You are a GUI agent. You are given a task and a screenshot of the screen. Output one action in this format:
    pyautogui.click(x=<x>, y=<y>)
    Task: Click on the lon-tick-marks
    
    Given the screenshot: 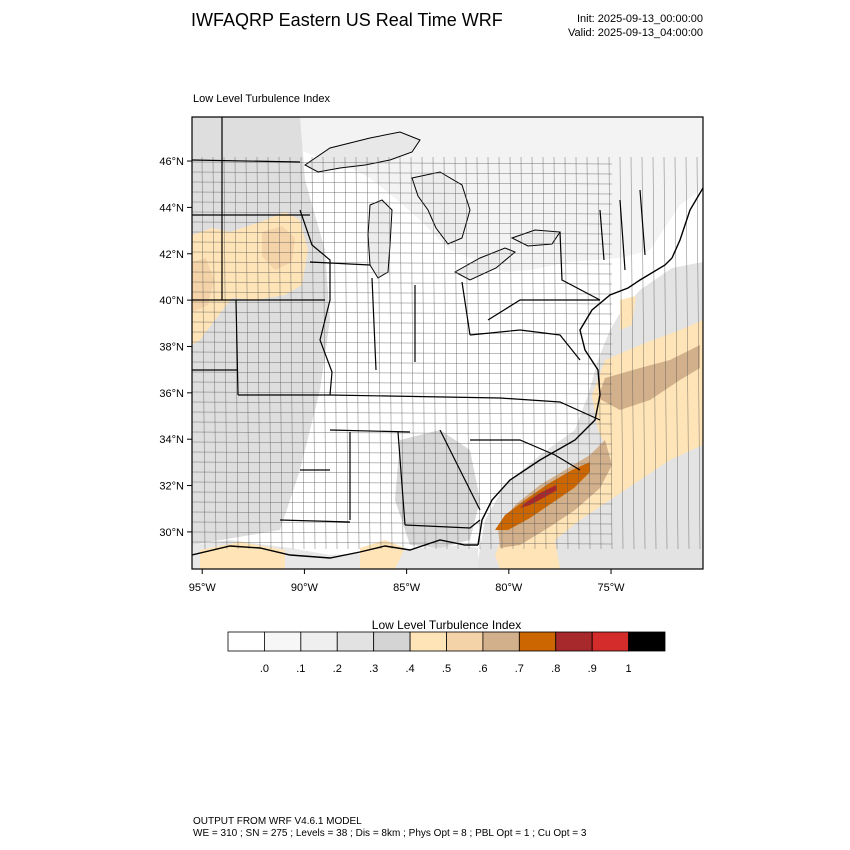 What is the action you would take?
    pyautogui.click(x=406, y=571)
    